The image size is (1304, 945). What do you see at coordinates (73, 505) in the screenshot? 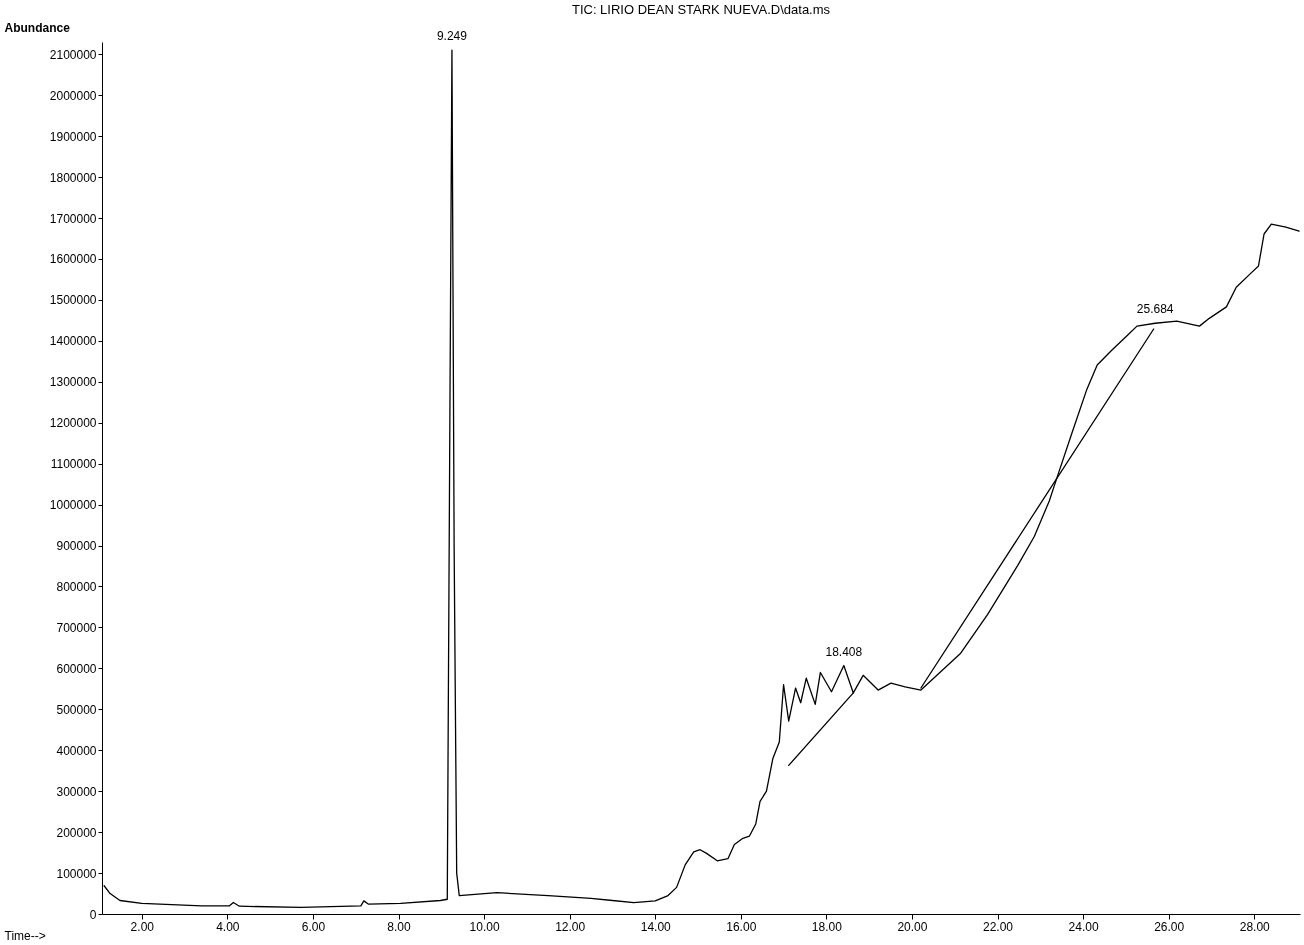
I see `y-tick-label: 1000000` at bounding box center [73, 505].